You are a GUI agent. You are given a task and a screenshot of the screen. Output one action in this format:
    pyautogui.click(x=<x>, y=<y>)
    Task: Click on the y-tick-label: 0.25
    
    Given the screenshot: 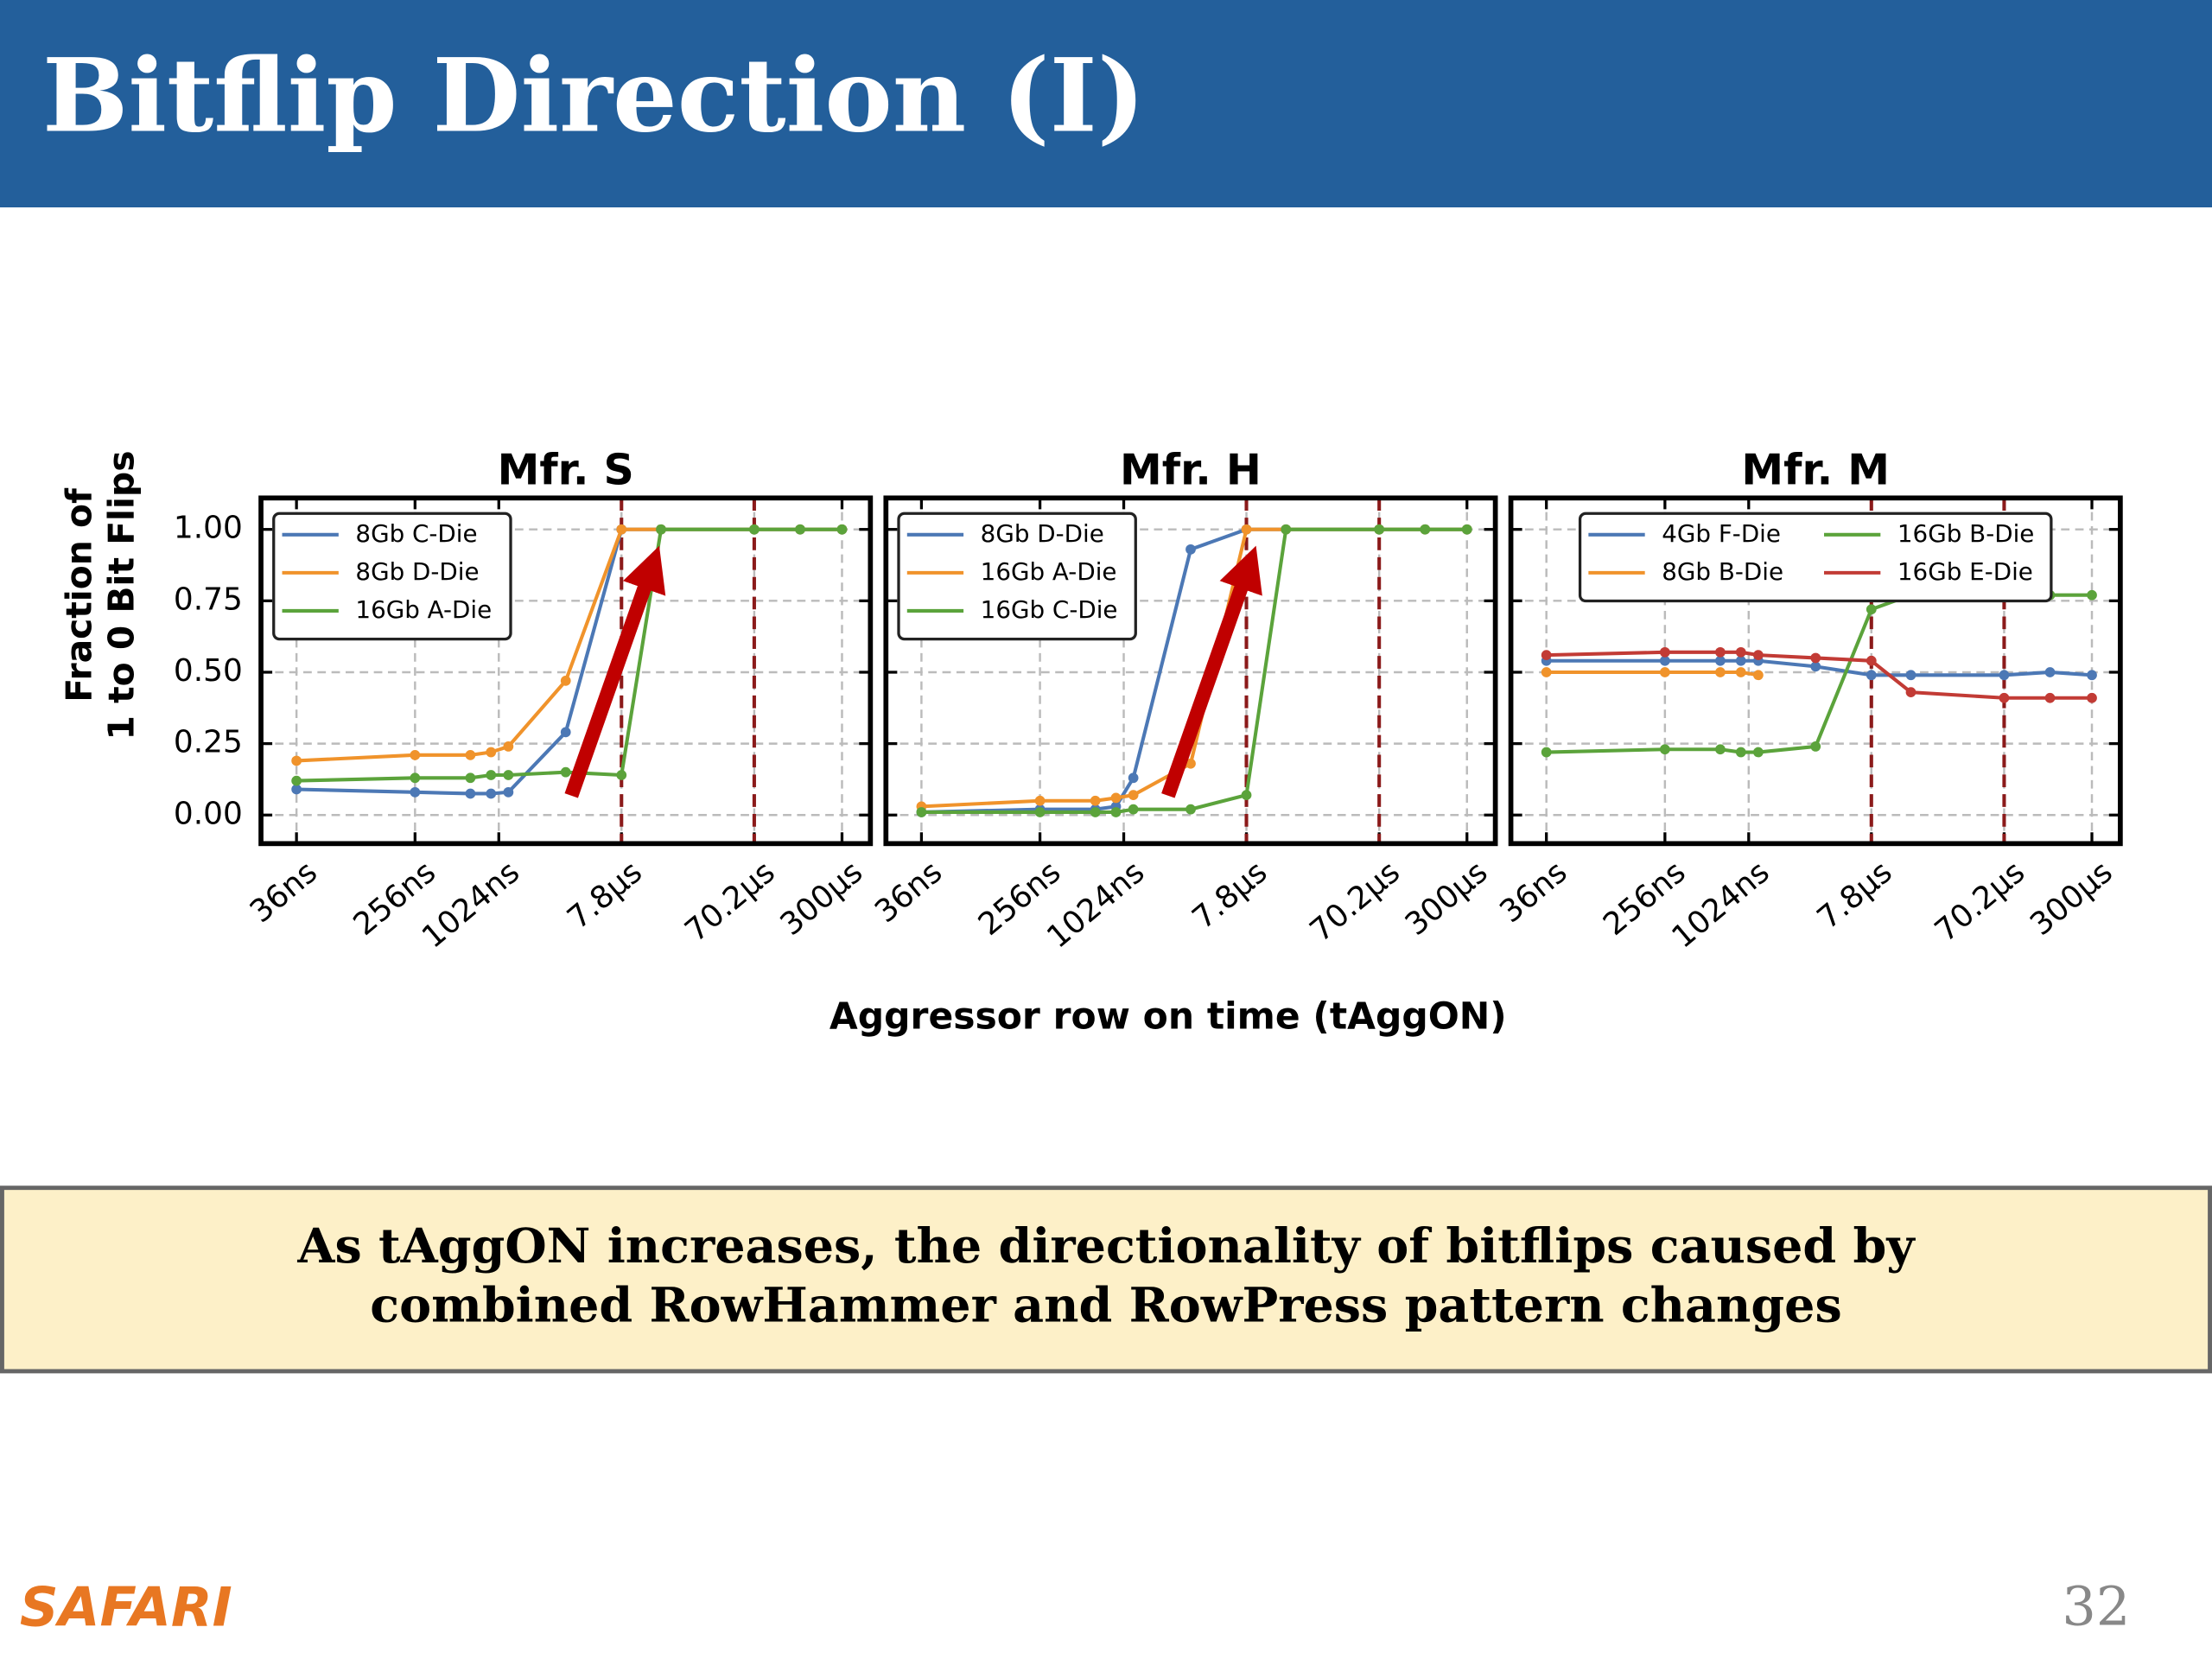 What is the action you would take?
    pyautogui.click(x=208, y=742)
    